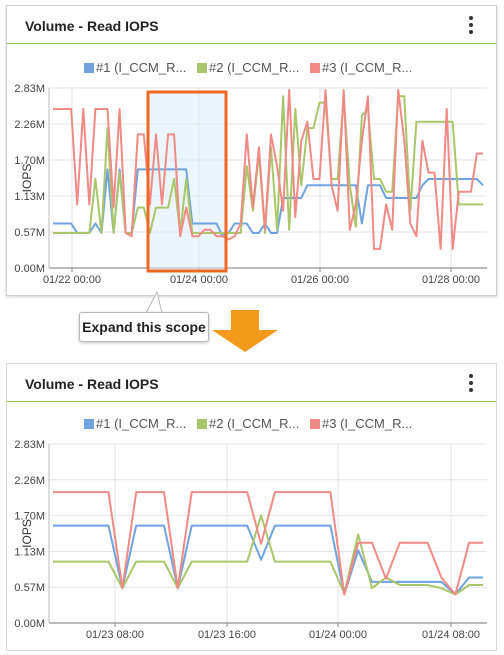 This screenshot has width=504, height=655. I want to click on connector-graphic, so click(211, 321).